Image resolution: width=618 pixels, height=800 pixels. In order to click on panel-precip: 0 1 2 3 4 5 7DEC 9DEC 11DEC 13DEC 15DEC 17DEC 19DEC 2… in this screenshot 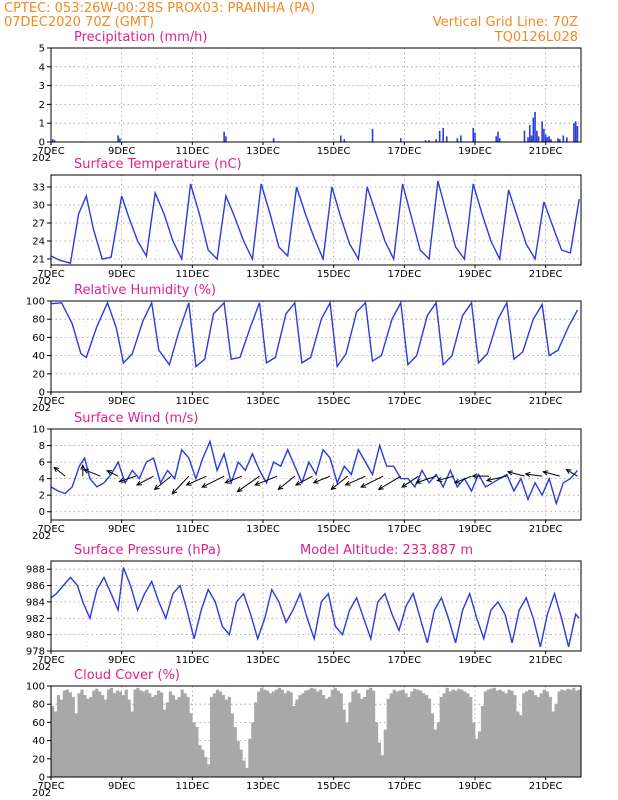, I will do `click(307, 97)`.